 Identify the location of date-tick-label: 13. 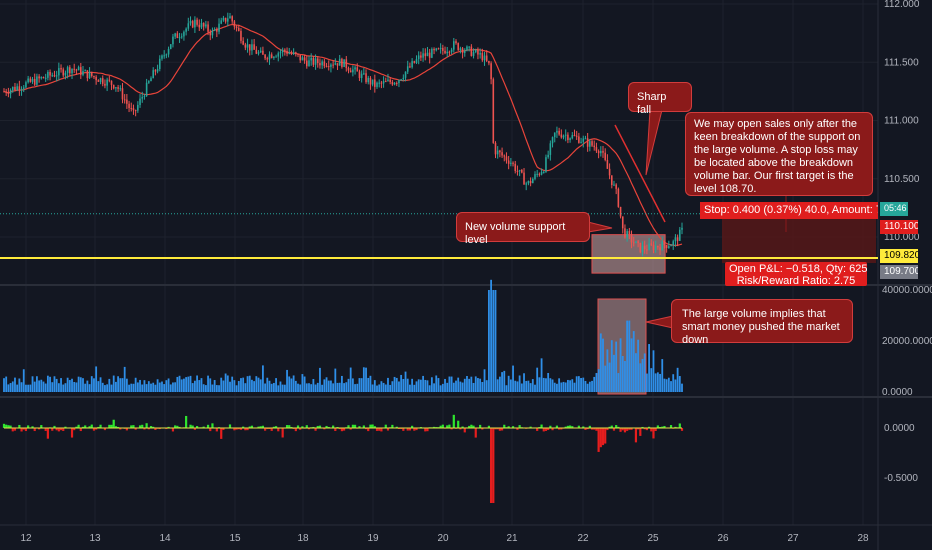
(95, 538).